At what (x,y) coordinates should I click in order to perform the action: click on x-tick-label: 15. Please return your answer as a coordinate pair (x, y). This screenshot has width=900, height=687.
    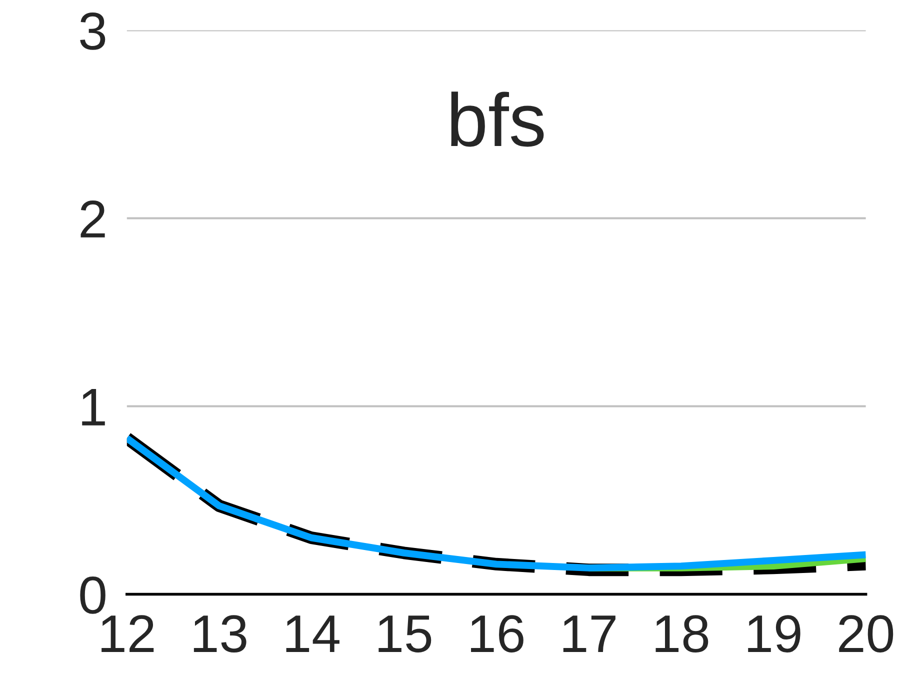
    Looking at the image, I should click on (405, 634).